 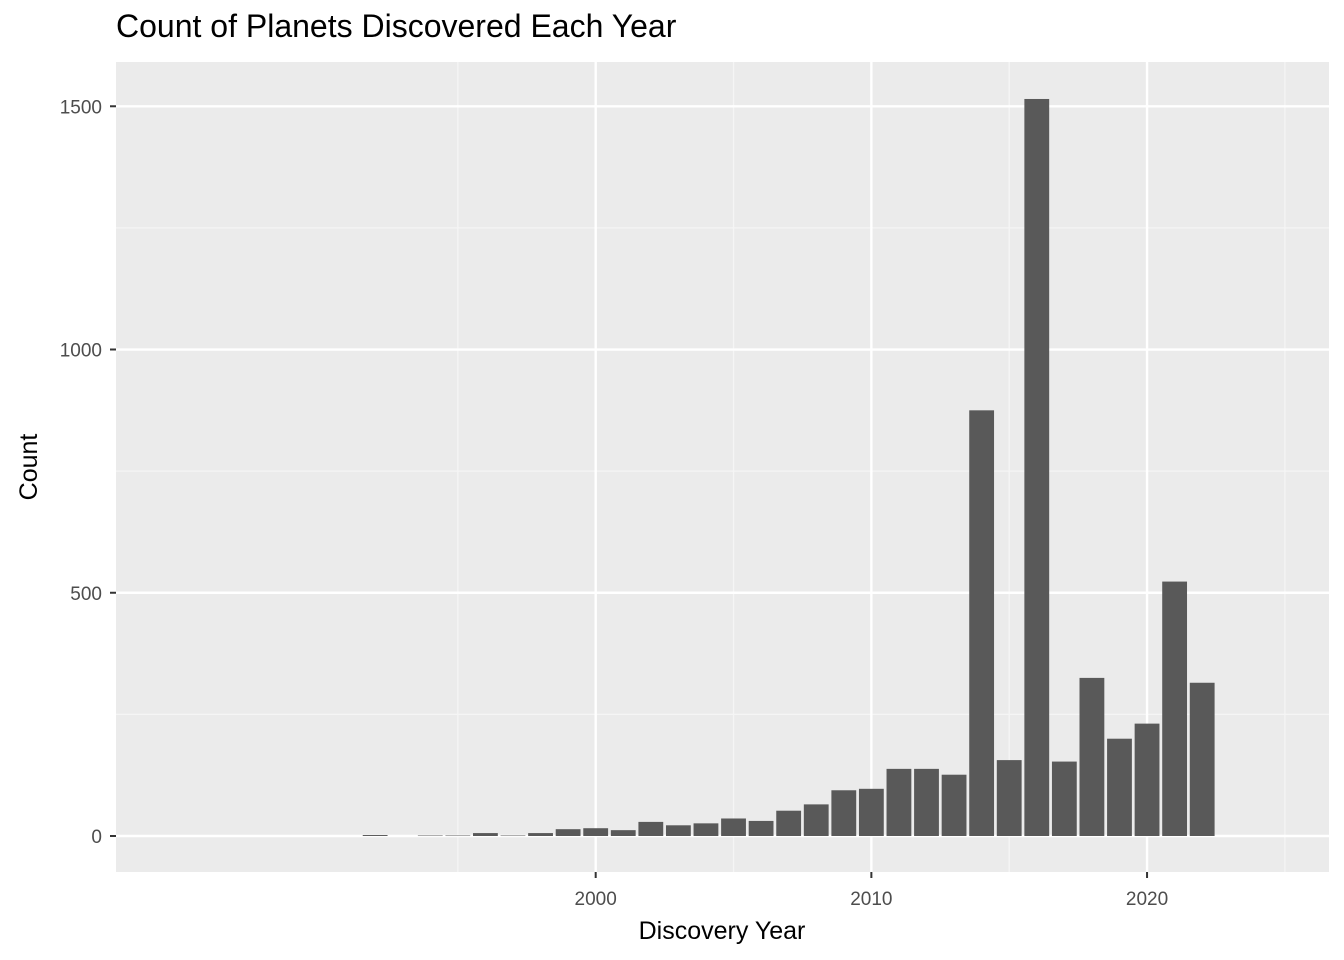 I want to click on y-tick-label: 1500, so click(x=81, y=107).